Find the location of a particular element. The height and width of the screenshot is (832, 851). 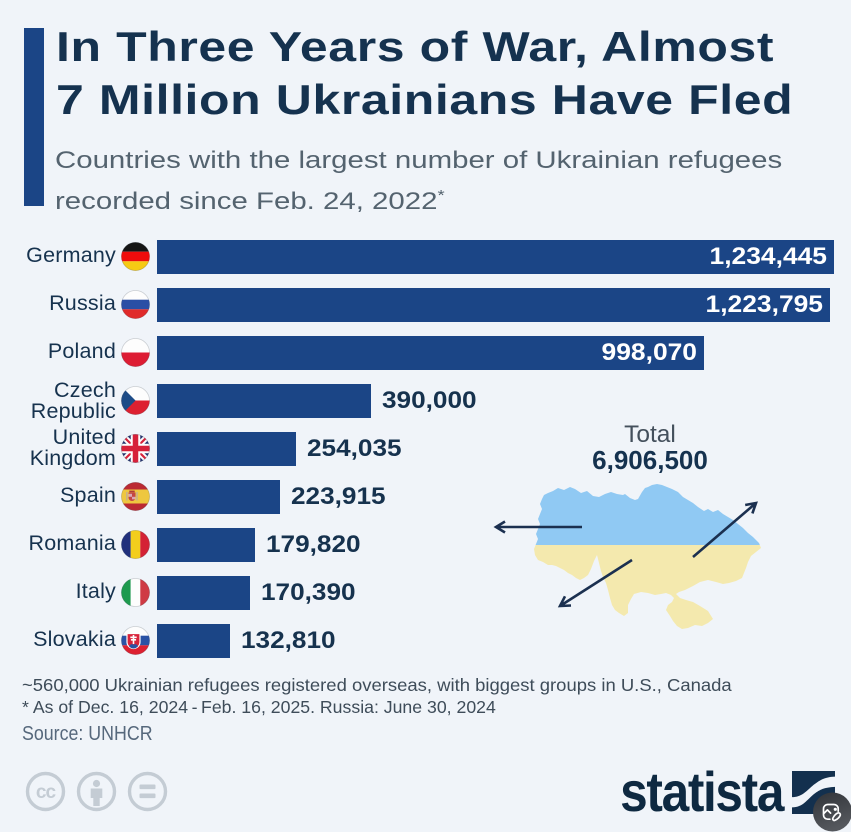

svg-text: cc is located at coordinates (46, 792).